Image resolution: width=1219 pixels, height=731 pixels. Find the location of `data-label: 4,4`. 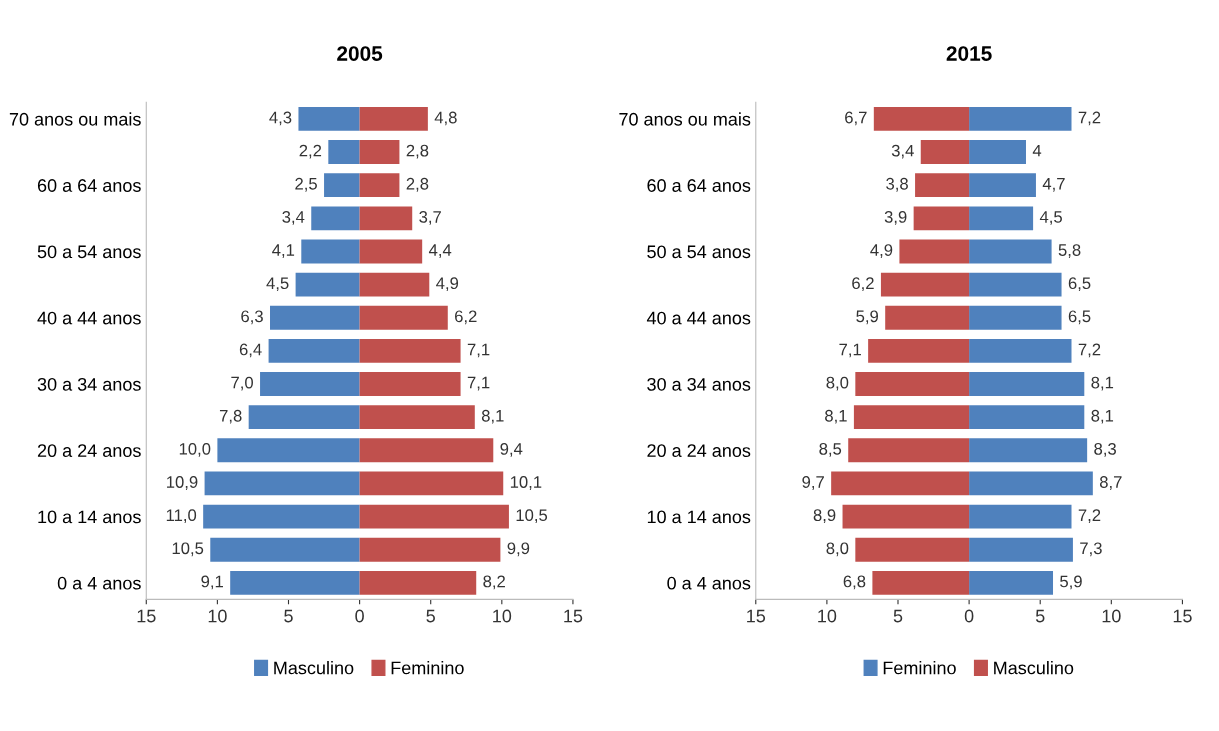

data-label: 4,4 is located at coordinates (440, 251).